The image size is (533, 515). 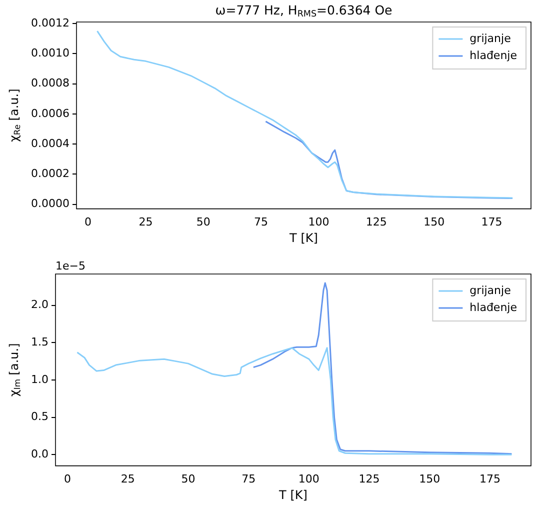 What do you see at coordinates (50, 113) in the screenshot?
I see `y-tick-label: 0.0006` at bounding box center [50, 113].